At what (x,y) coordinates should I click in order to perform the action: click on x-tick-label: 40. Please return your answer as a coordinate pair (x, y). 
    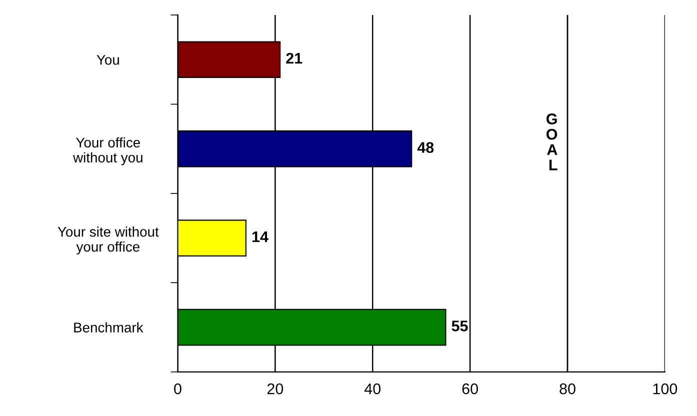
    Looking at the image, I should click on (372, 388).